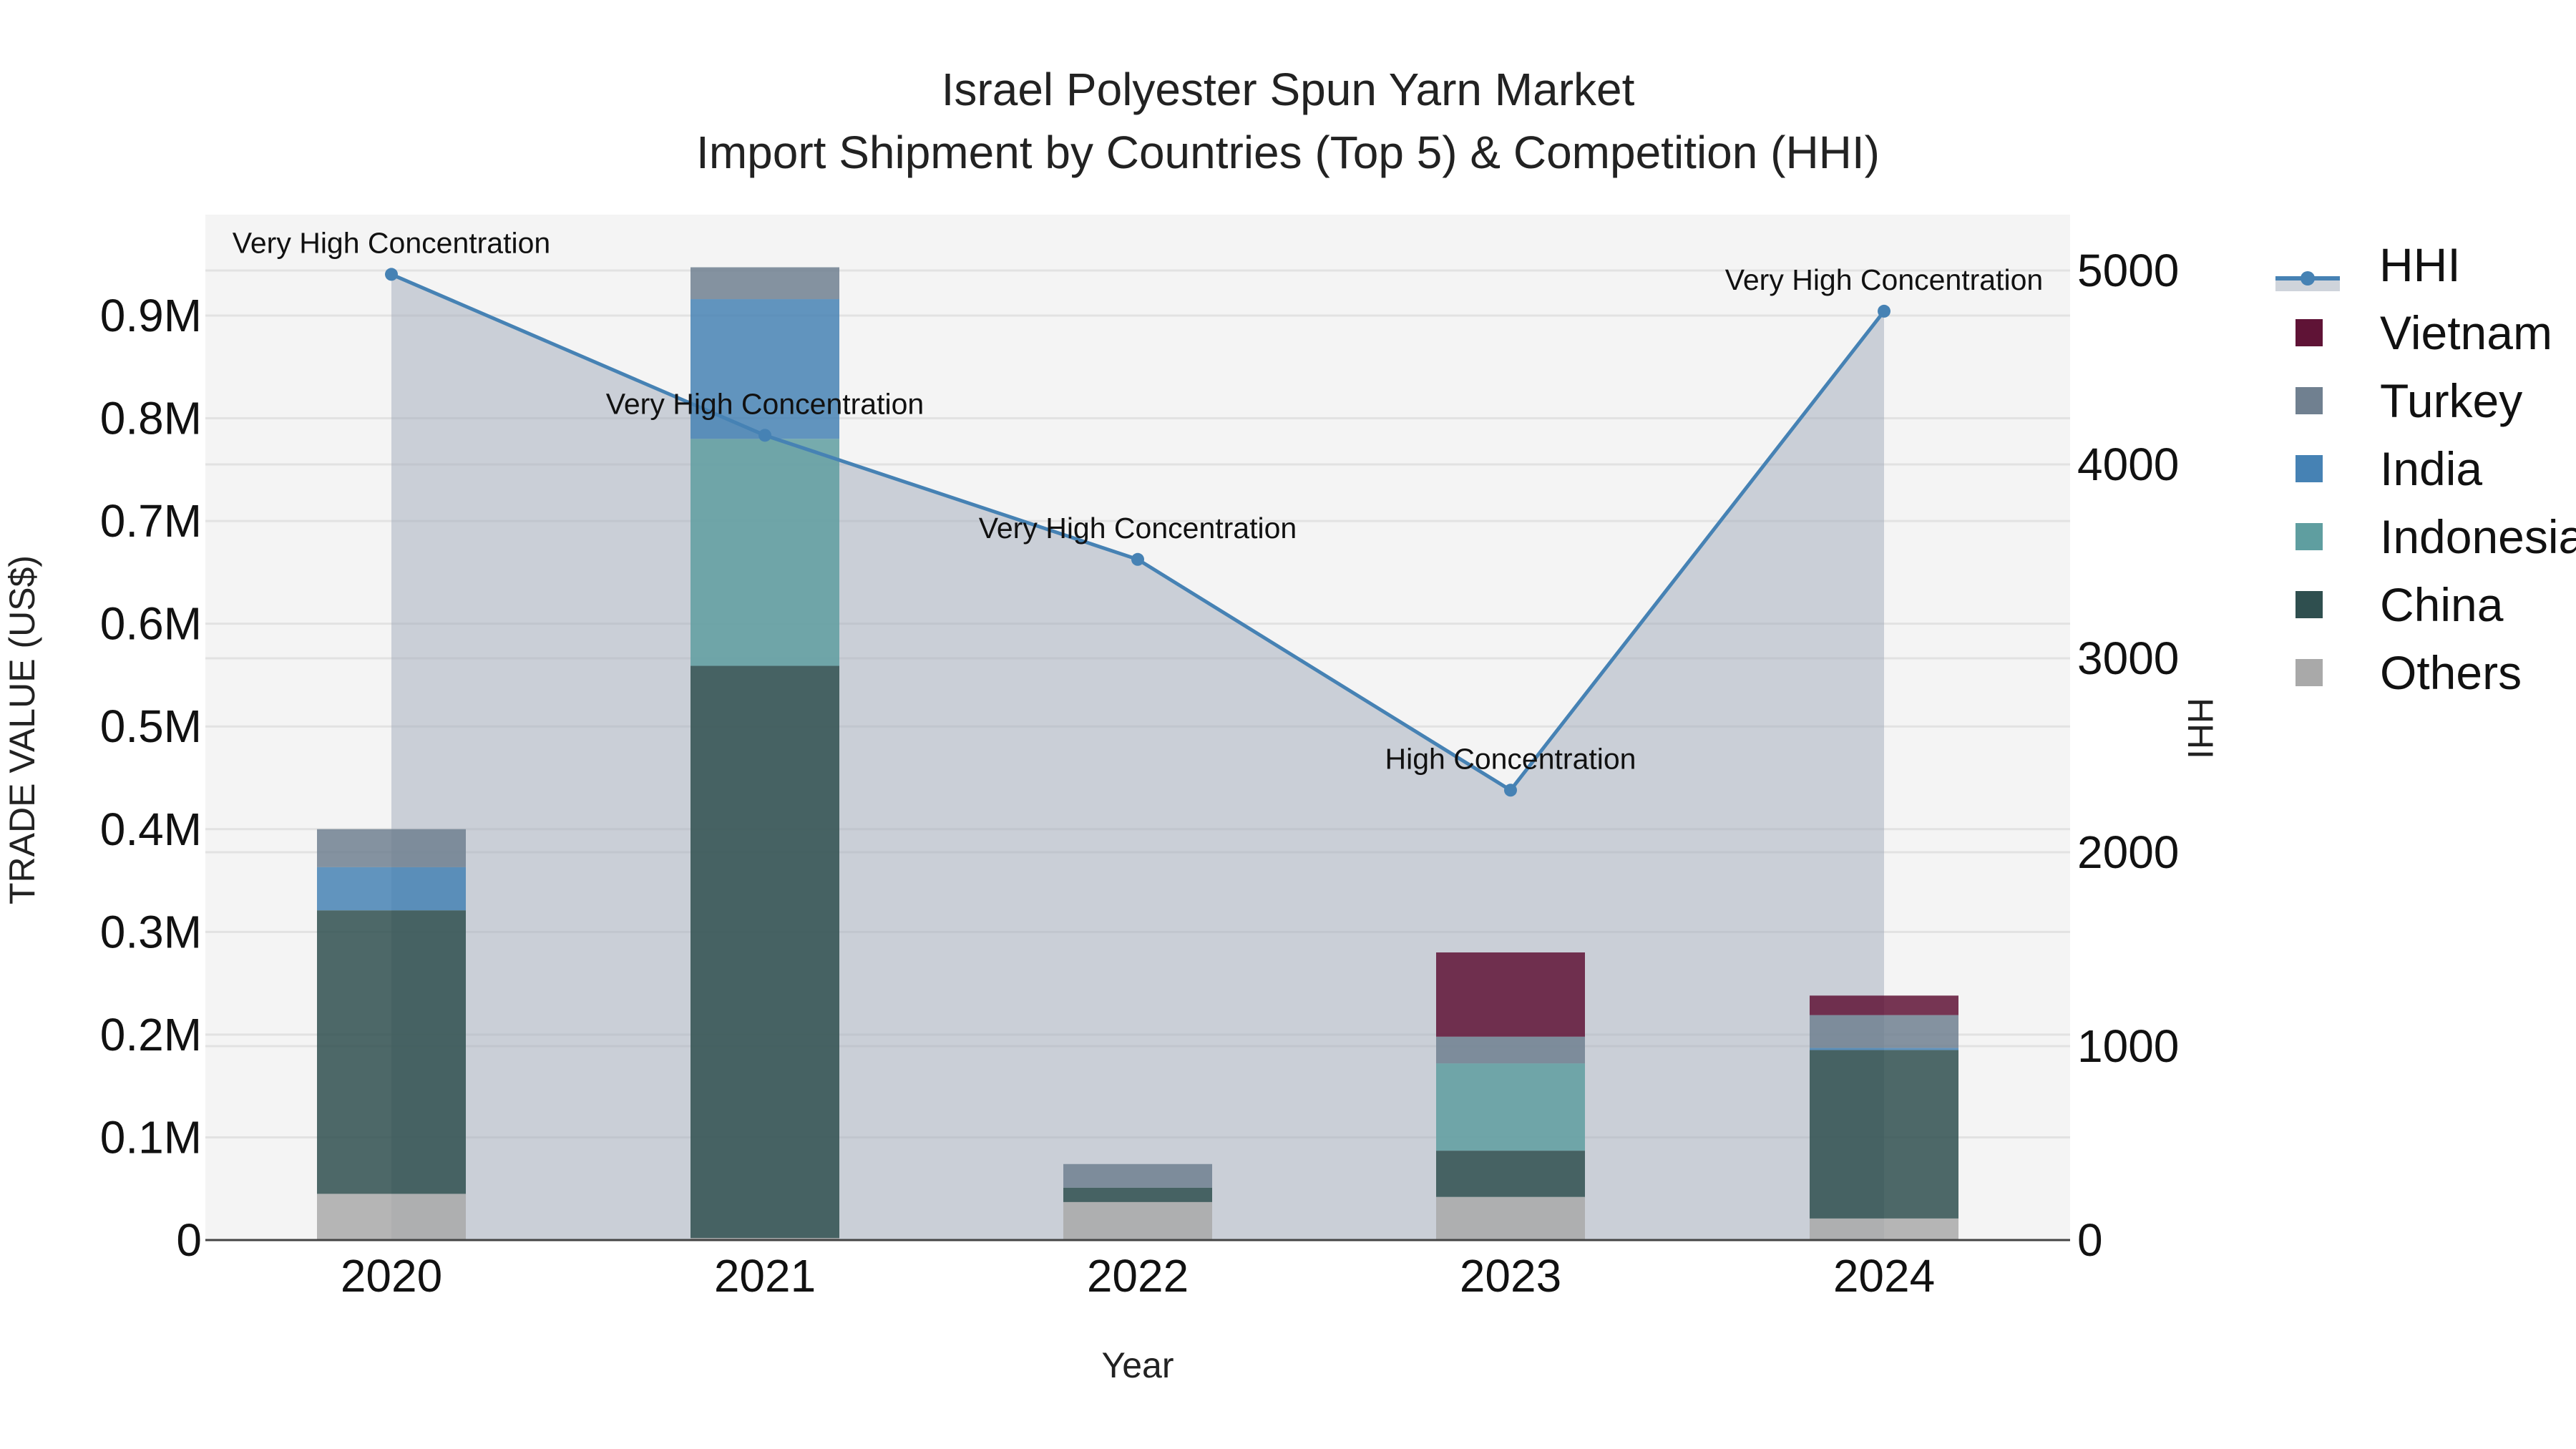 The width and height of the screenshot is (2576, 1449). What do you see at coordinates (1884, 1005) in the screenshot?
I see `bar-segment-vietnam-2024` at bounding box center [1884, 1005].